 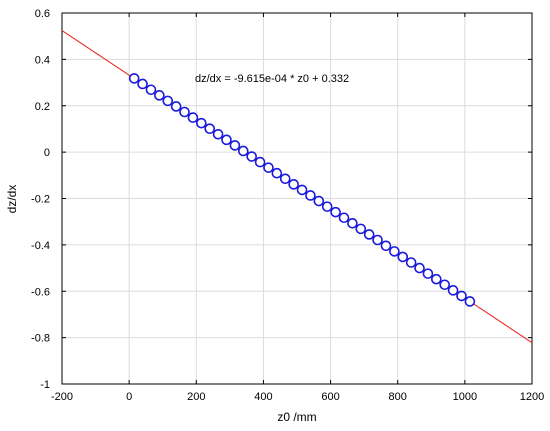 I want to click on y-tick-label: -0.6, so click(x=40, y=292).